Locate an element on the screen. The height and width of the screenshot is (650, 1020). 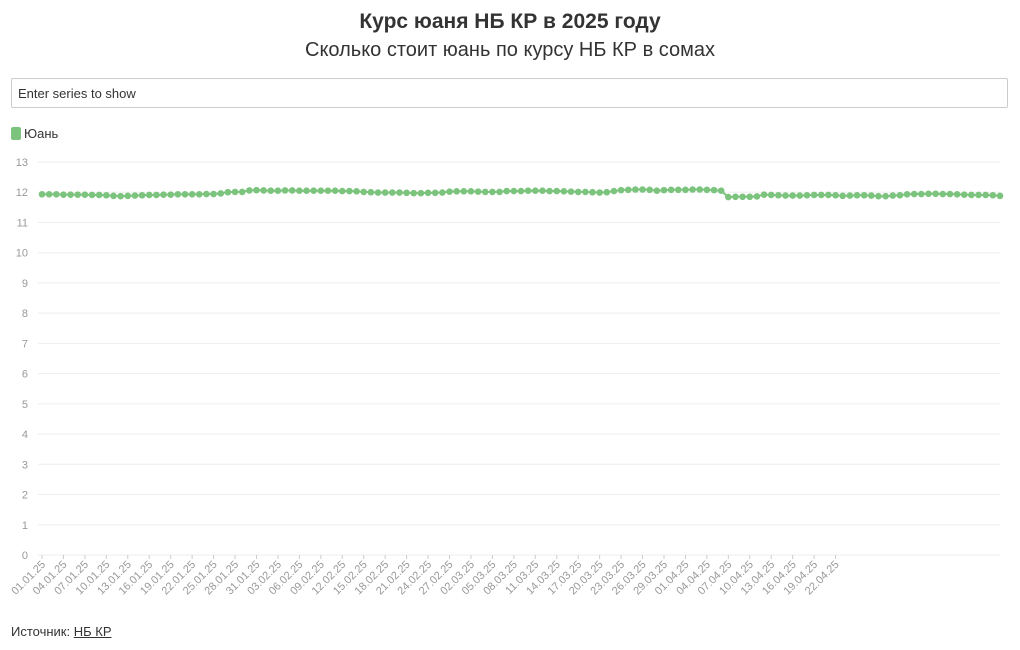
y-tick-label: 9 is located at coordinates (25, 284).